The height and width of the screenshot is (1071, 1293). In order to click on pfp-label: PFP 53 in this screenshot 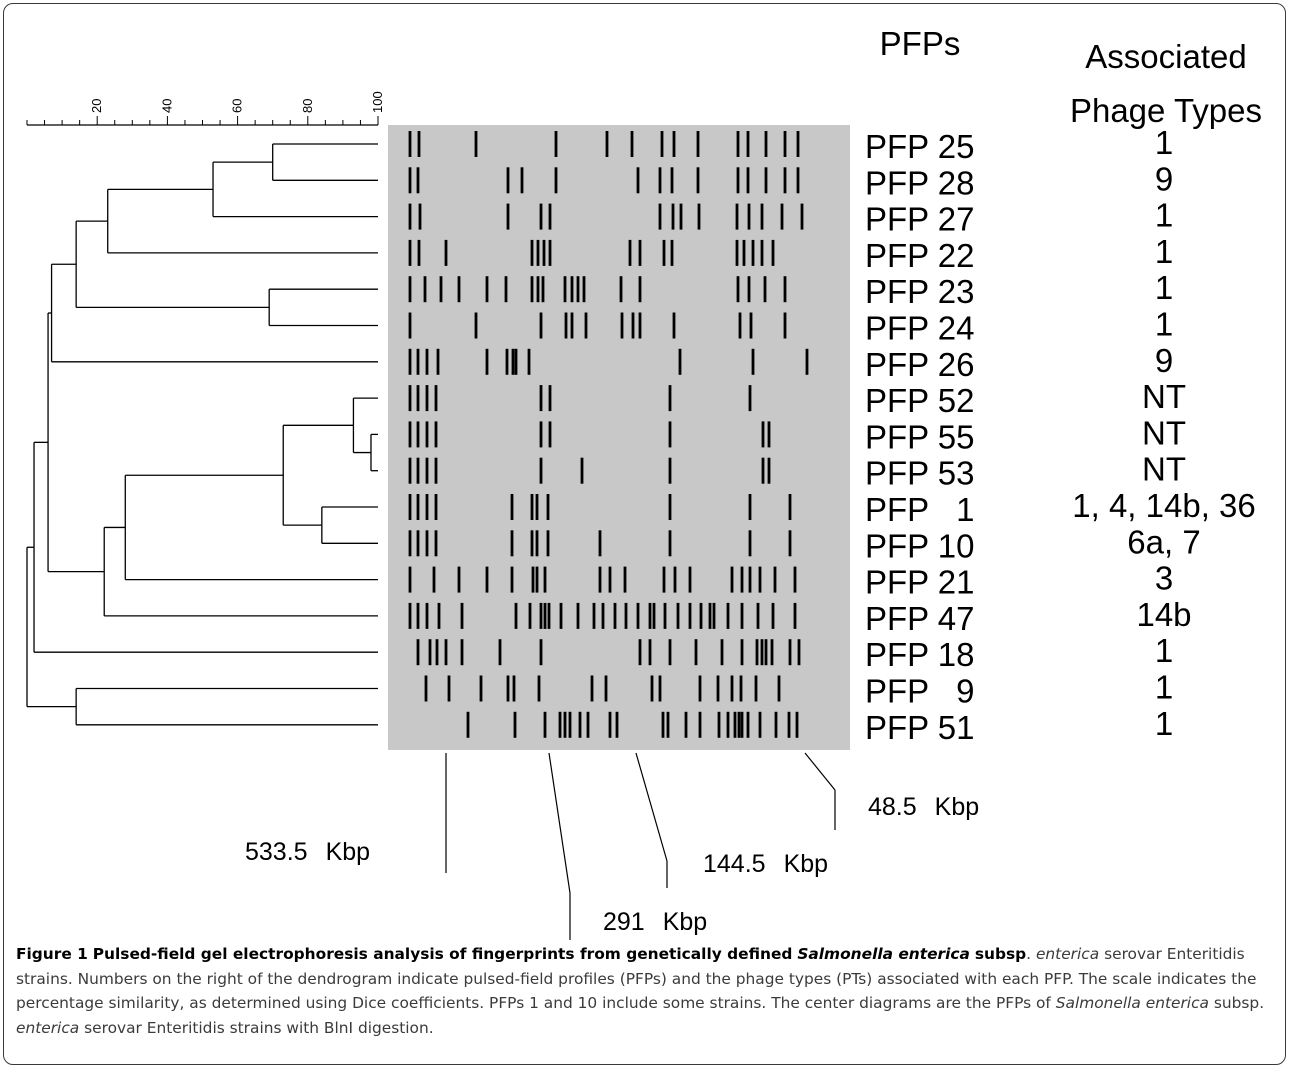, I will do `click(919, 473)`.